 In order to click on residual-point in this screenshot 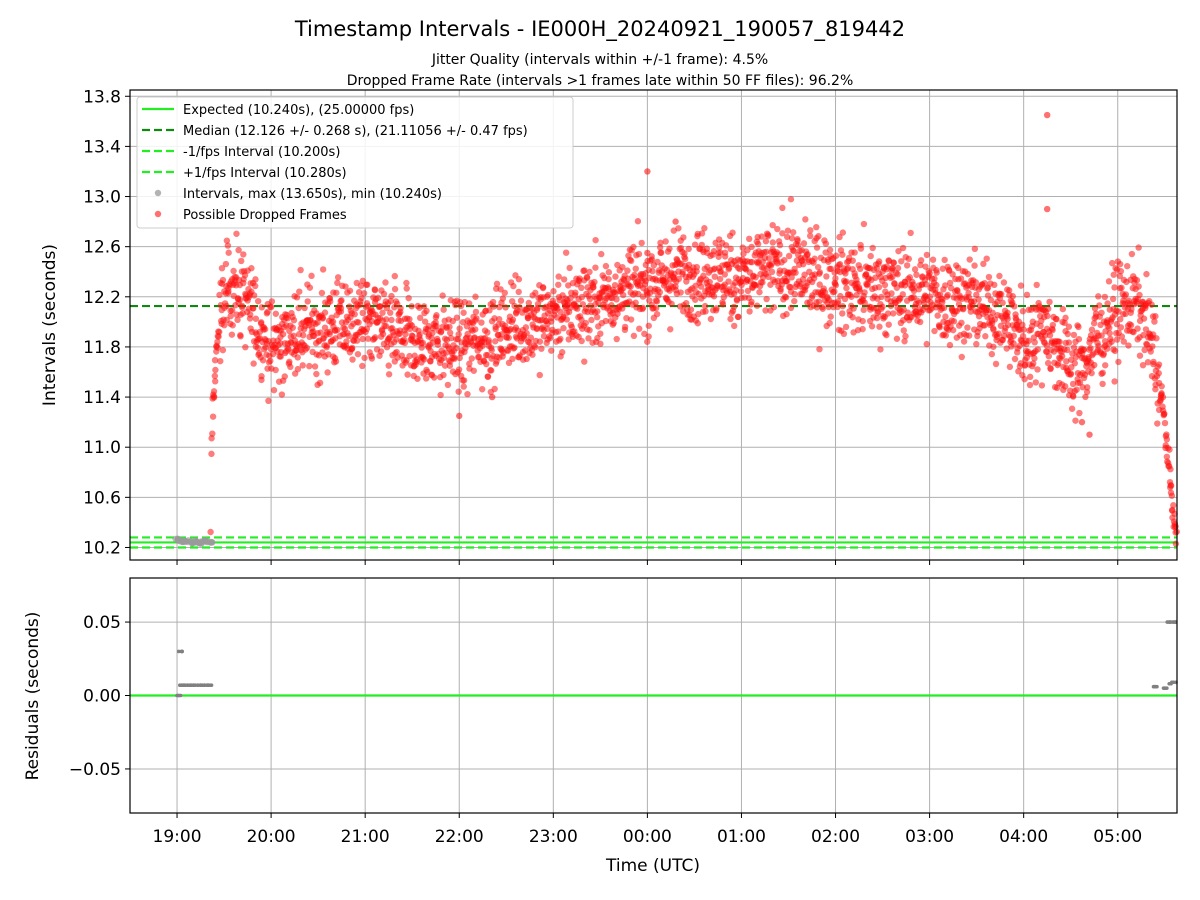, I will do `click(204, 685)`.